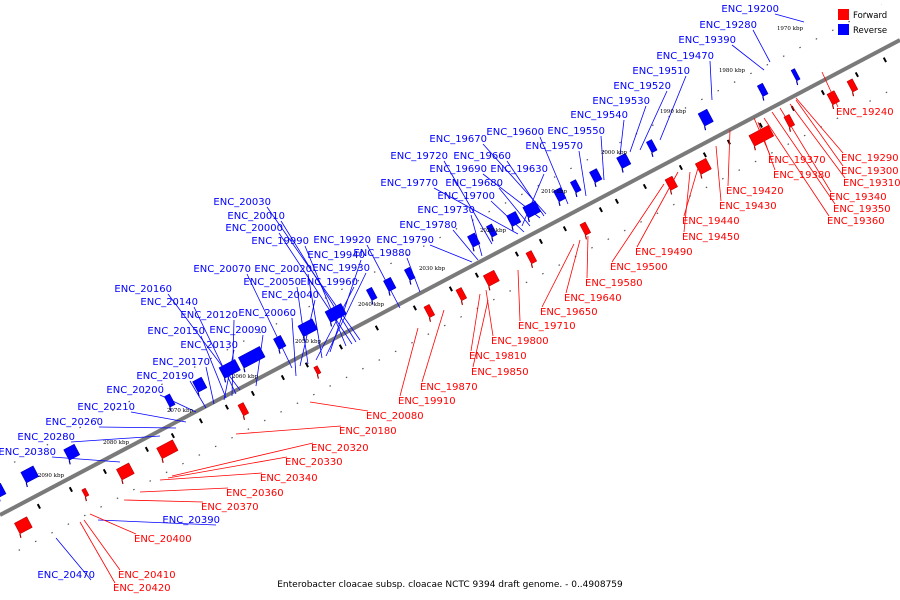 This screenshot has width=900, height=600. What do you see at coordinates (74, 422) in the screenshot?
I see `reverse-feature-label: ENC_20260` at bounding box center [74, 422].